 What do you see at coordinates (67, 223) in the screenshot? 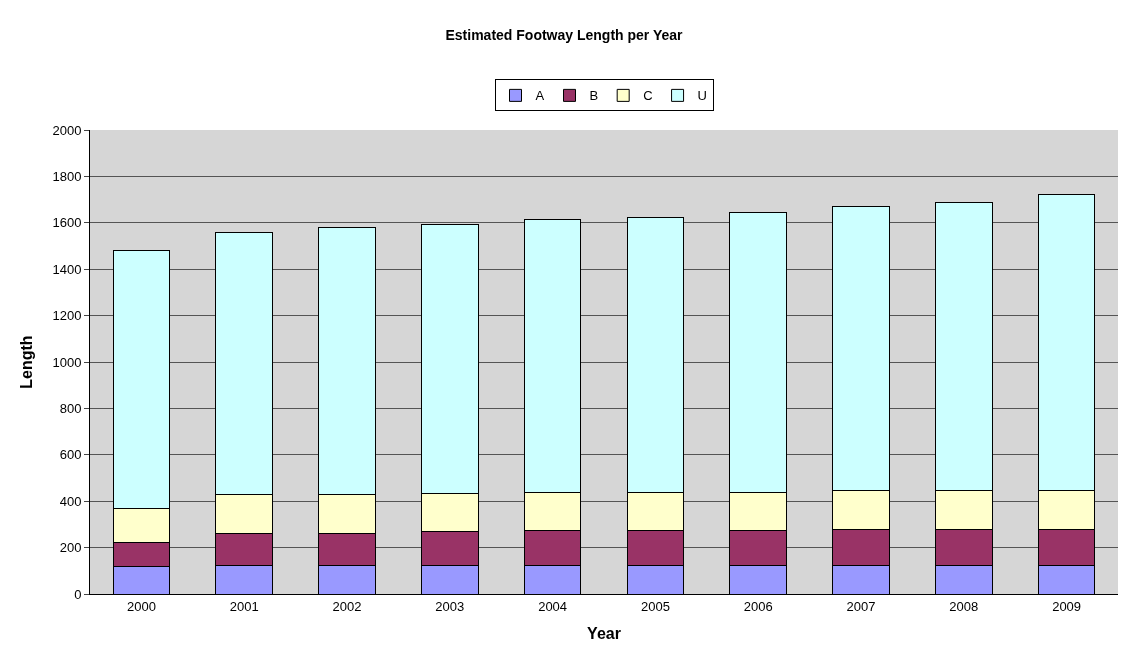
I see `y-tick-label: 1600` at bounding box center [67, 223].